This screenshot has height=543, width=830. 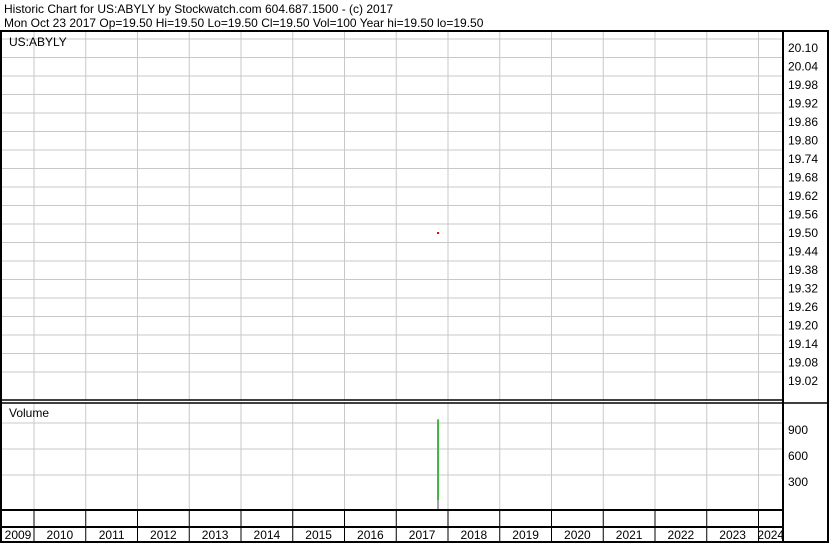 What do you see at coordinates (29, 413) in the screenshot?
I see `volume-panel-title: Volume` at bounding box center [29, 413].